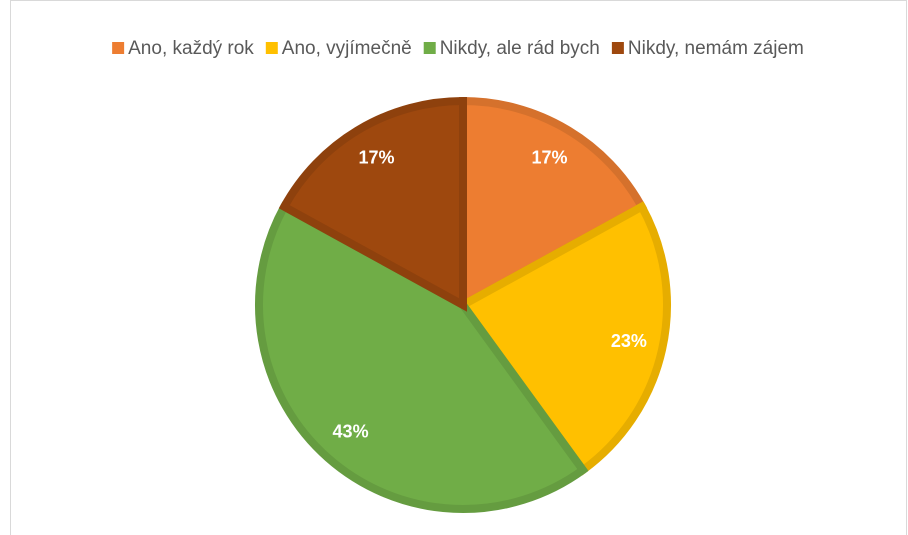 This screenshot has width=908, height=535. I want to click on legend-text: Nikdy, ale rád bych, so click(520, 48).